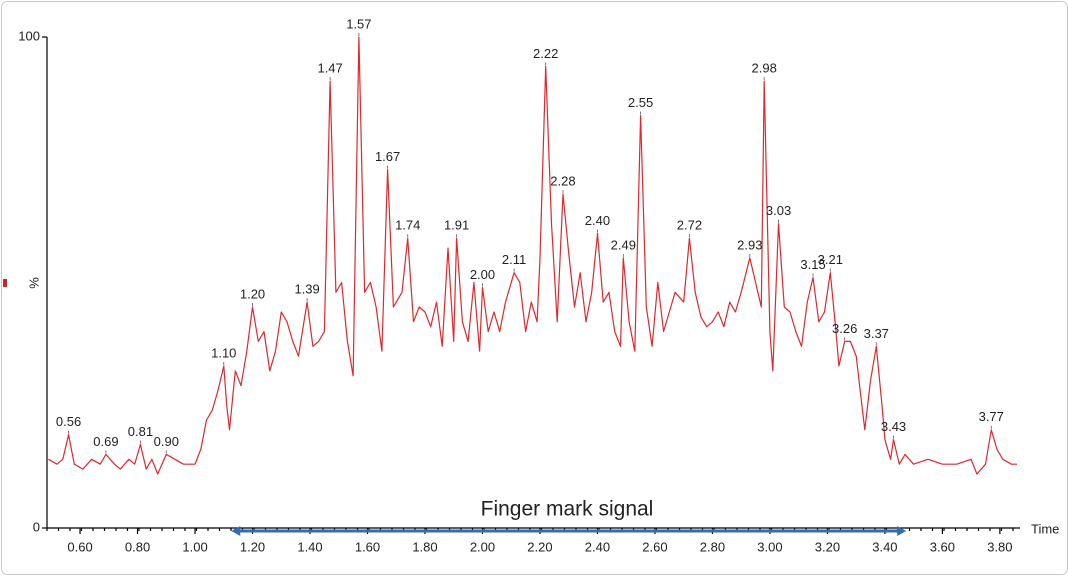  Describe the element at coordinates (105, 441) in the screenshot. I see `peak-label: 0.69` at that location.